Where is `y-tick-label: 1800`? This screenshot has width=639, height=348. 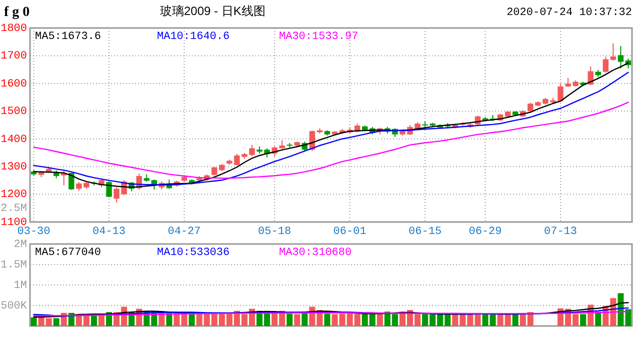
y-tick-label: 1800 is located at coordinates (13, 28).